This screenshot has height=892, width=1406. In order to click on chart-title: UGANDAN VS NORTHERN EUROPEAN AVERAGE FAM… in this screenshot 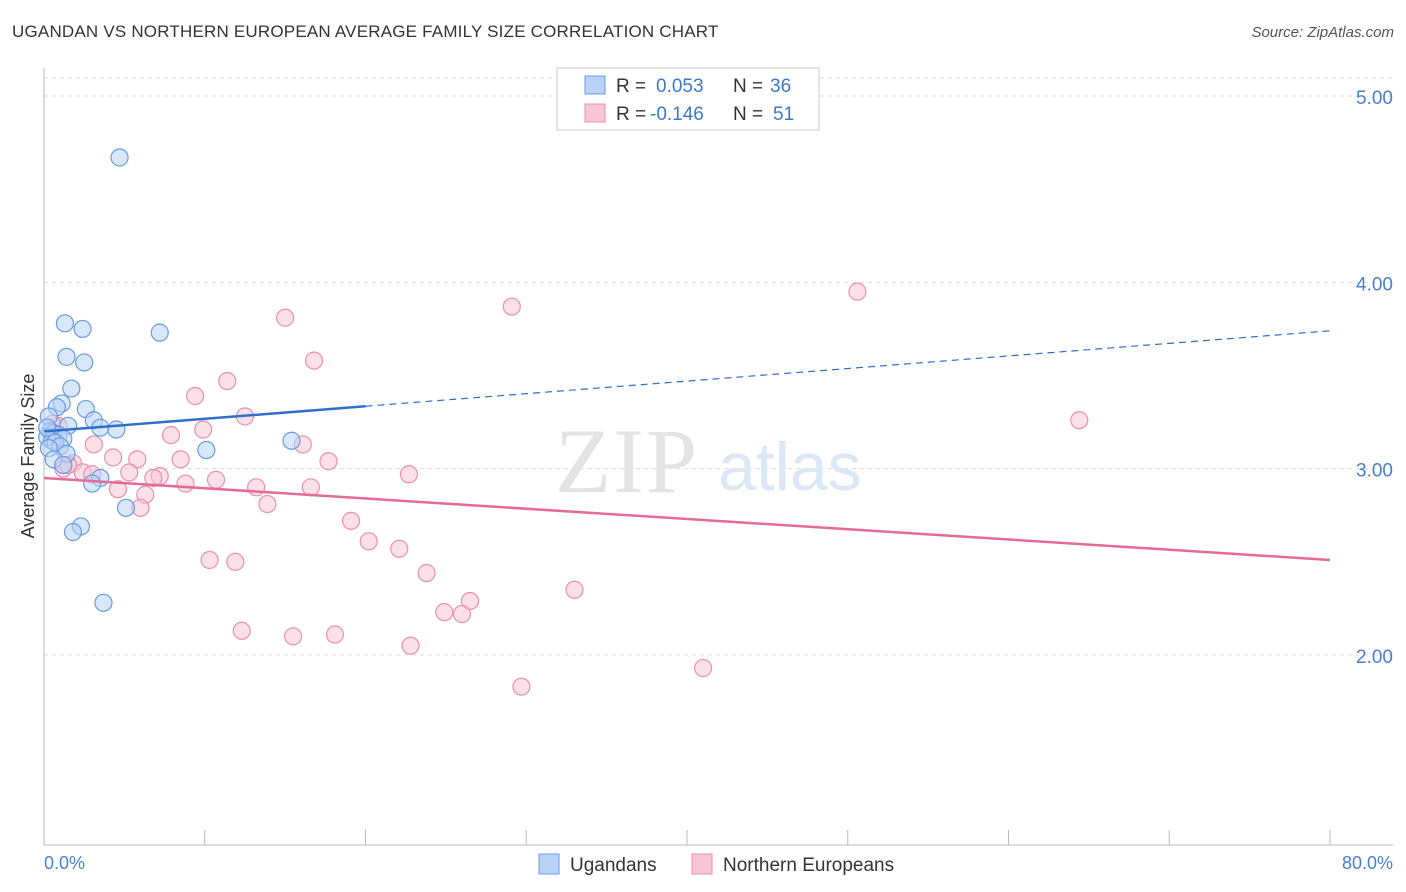, I will do `click(365, 31)`.